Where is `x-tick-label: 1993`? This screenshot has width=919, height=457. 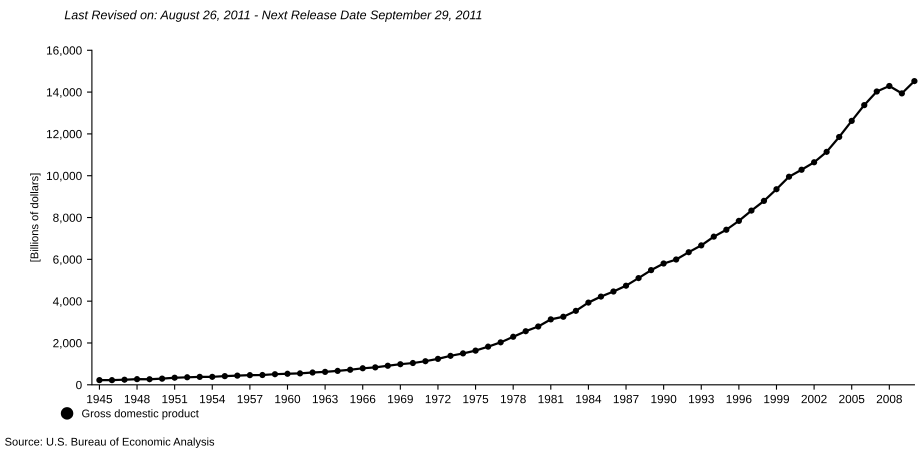 x-tick-label: 1993 is located at coordinates (701, 399).